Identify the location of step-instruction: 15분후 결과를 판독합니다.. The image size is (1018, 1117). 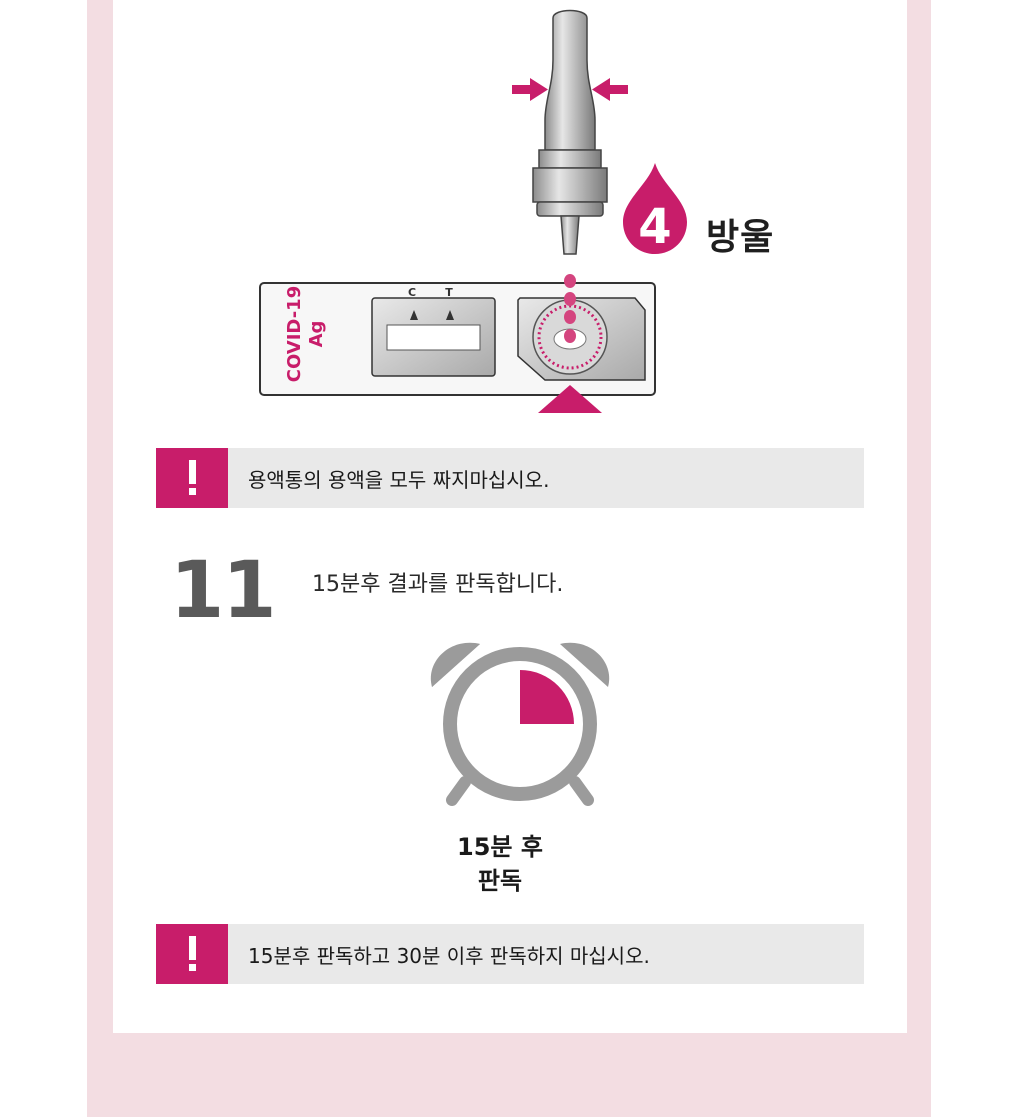
(438, 584).